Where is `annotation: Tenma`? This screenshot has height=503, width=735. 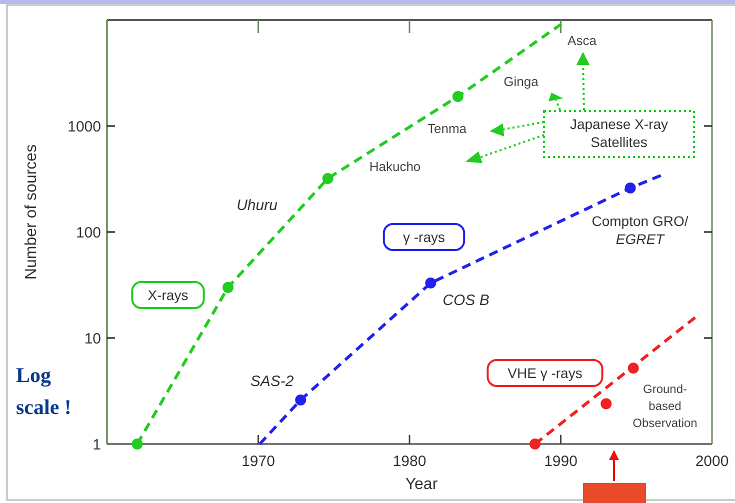
annotation: Tenma is located at coordinates (447, 128).